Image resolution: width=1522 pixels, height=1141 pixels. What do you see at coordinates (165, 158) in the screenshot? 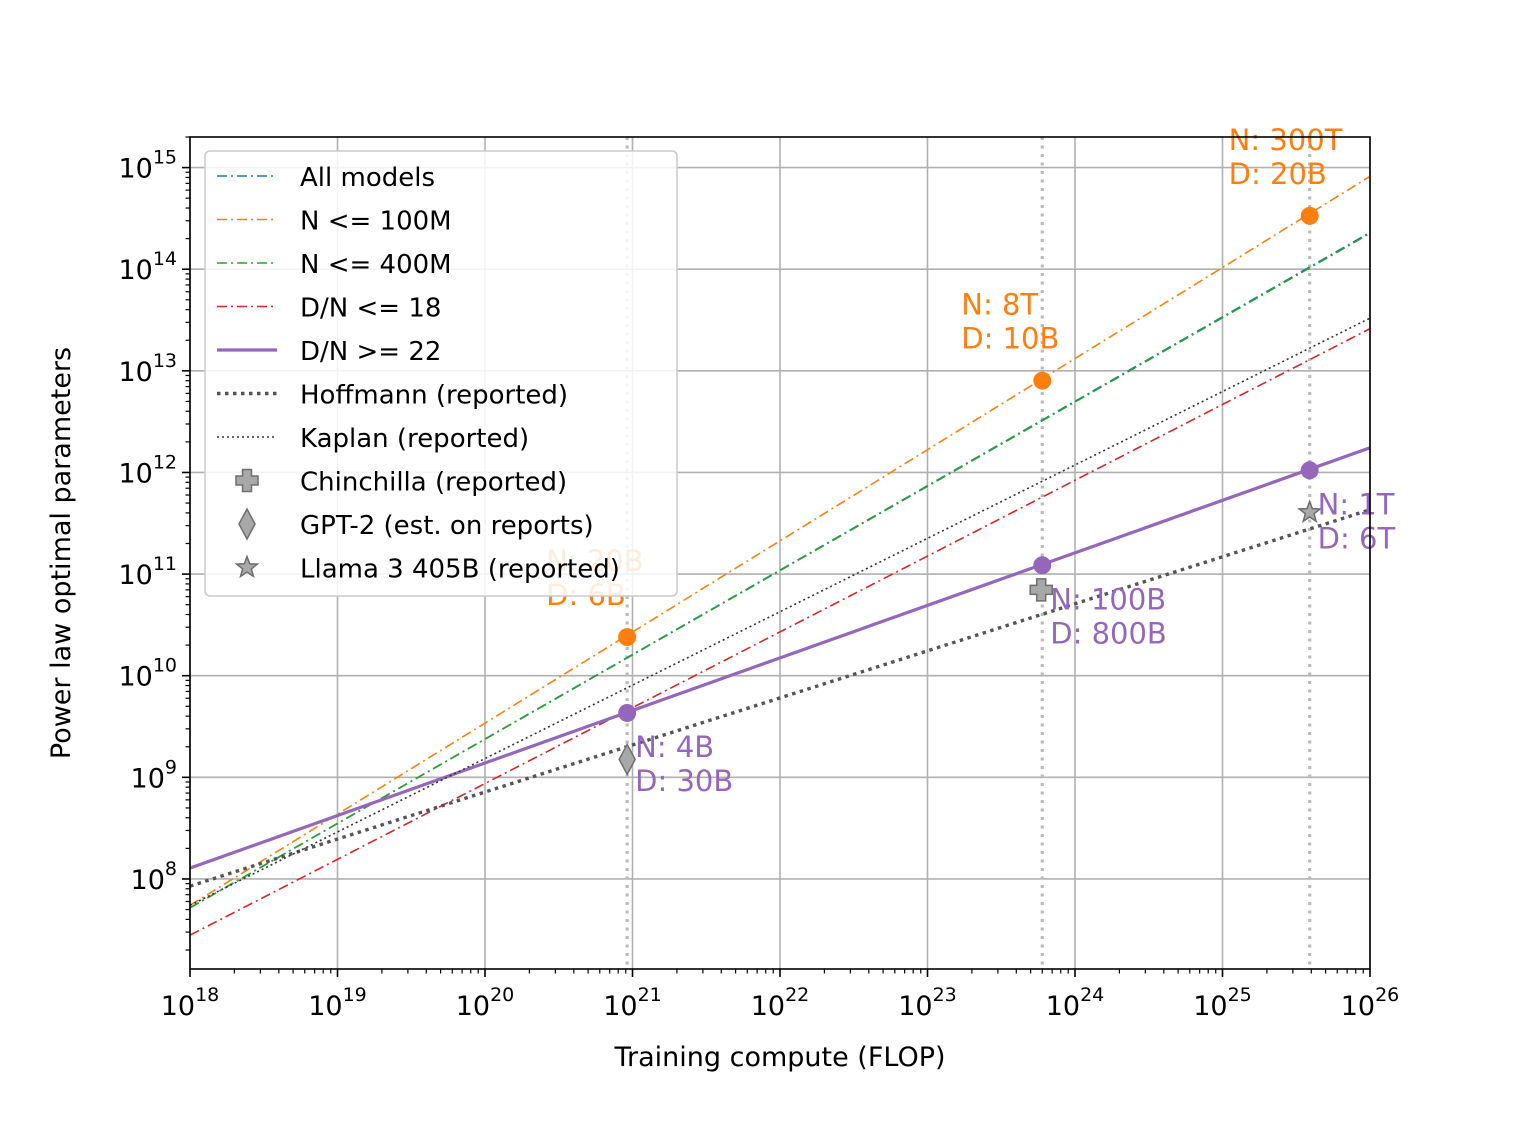
I see `y-tick-exponent: 15` at bounding box center [165, 158].